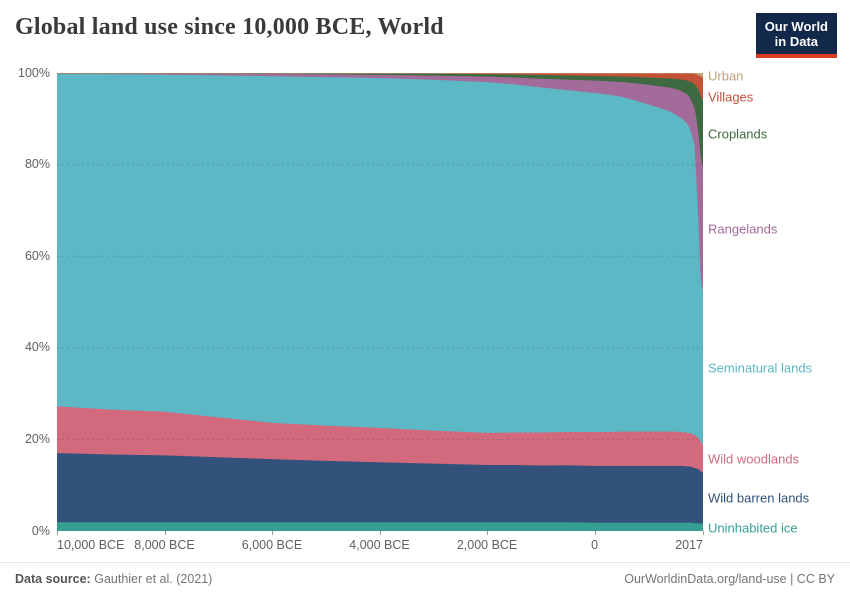 Image resolution: width=850 pixels, height=600 pixels. Describe the element at coordinates (731, 97) in the screenshot. I see `legend-label-villages: Villages` at that location.